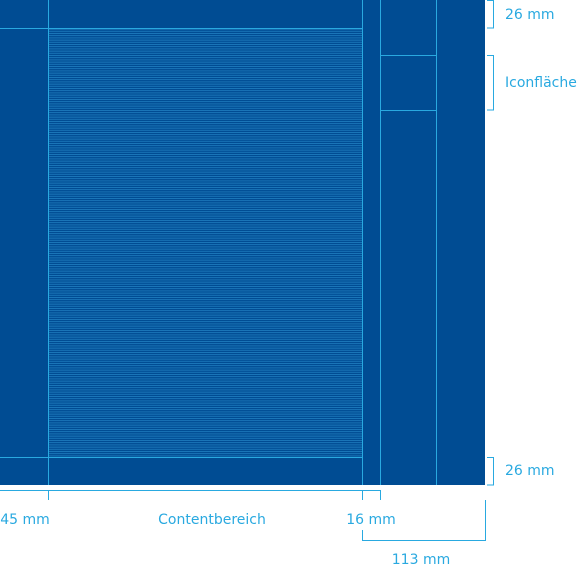  What do you see at coordinates (371, 520) in the screenshot?
I see `gutter-label: 16 mm` at bounding box center [371, 520].